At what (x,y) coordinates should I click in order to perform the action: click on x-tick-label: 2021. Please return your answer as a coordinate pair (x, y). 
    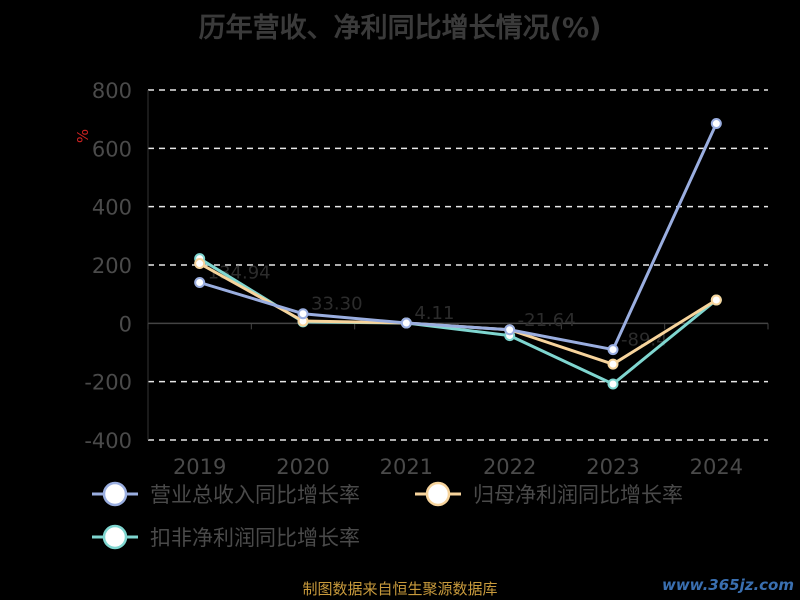
    Looking at the image, I should click on (406, 467).